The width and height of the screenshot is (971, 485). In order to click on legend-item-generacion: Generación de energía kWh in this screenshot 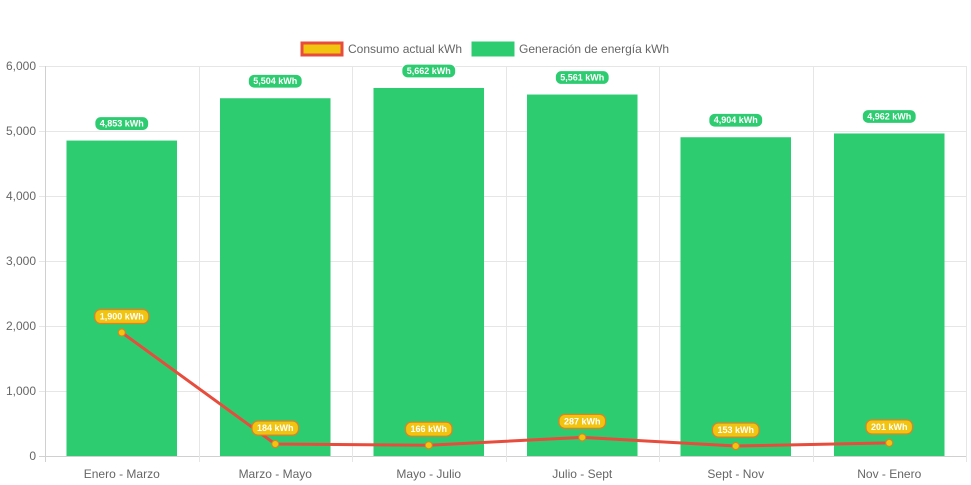, I will do `click(570, 49)`.